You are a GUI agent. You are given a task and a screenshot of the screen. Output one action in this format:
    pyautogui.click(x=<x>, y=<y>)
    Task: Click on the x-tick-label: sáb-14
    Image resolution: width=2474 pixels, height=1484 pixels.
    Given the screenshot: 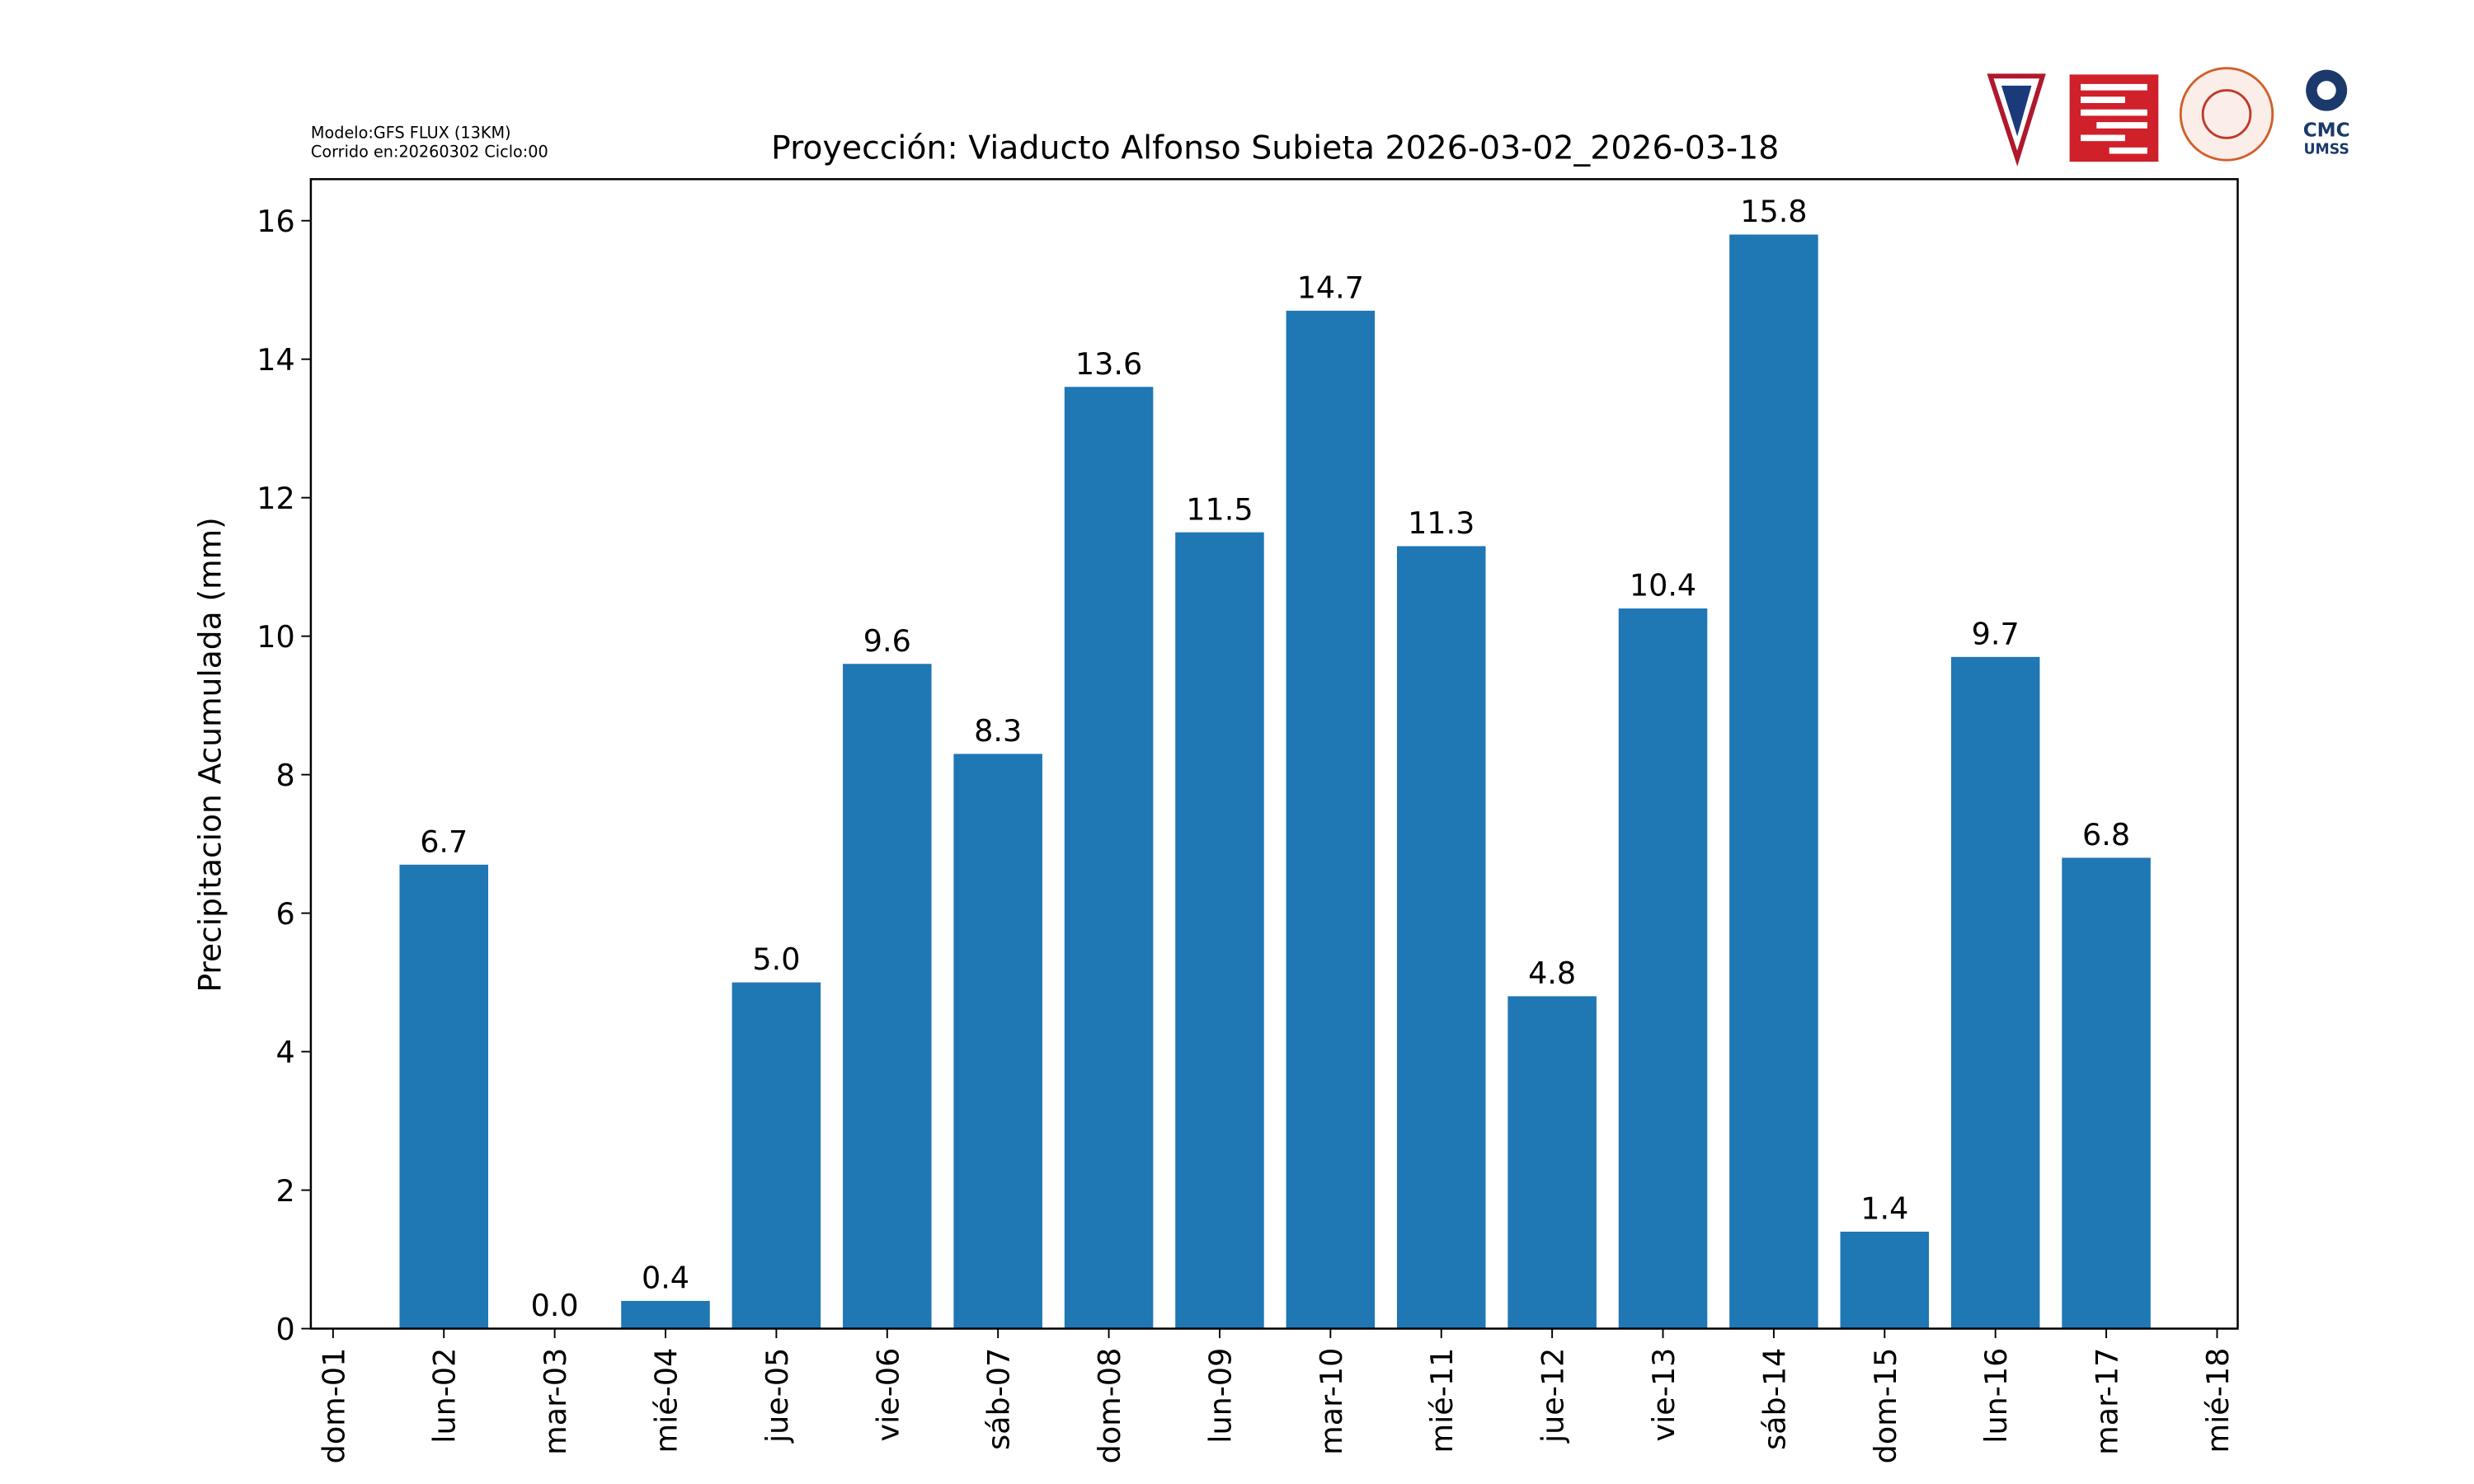 What is the action you would take?
    pyautogui.click(x=1774, y=1399)
    